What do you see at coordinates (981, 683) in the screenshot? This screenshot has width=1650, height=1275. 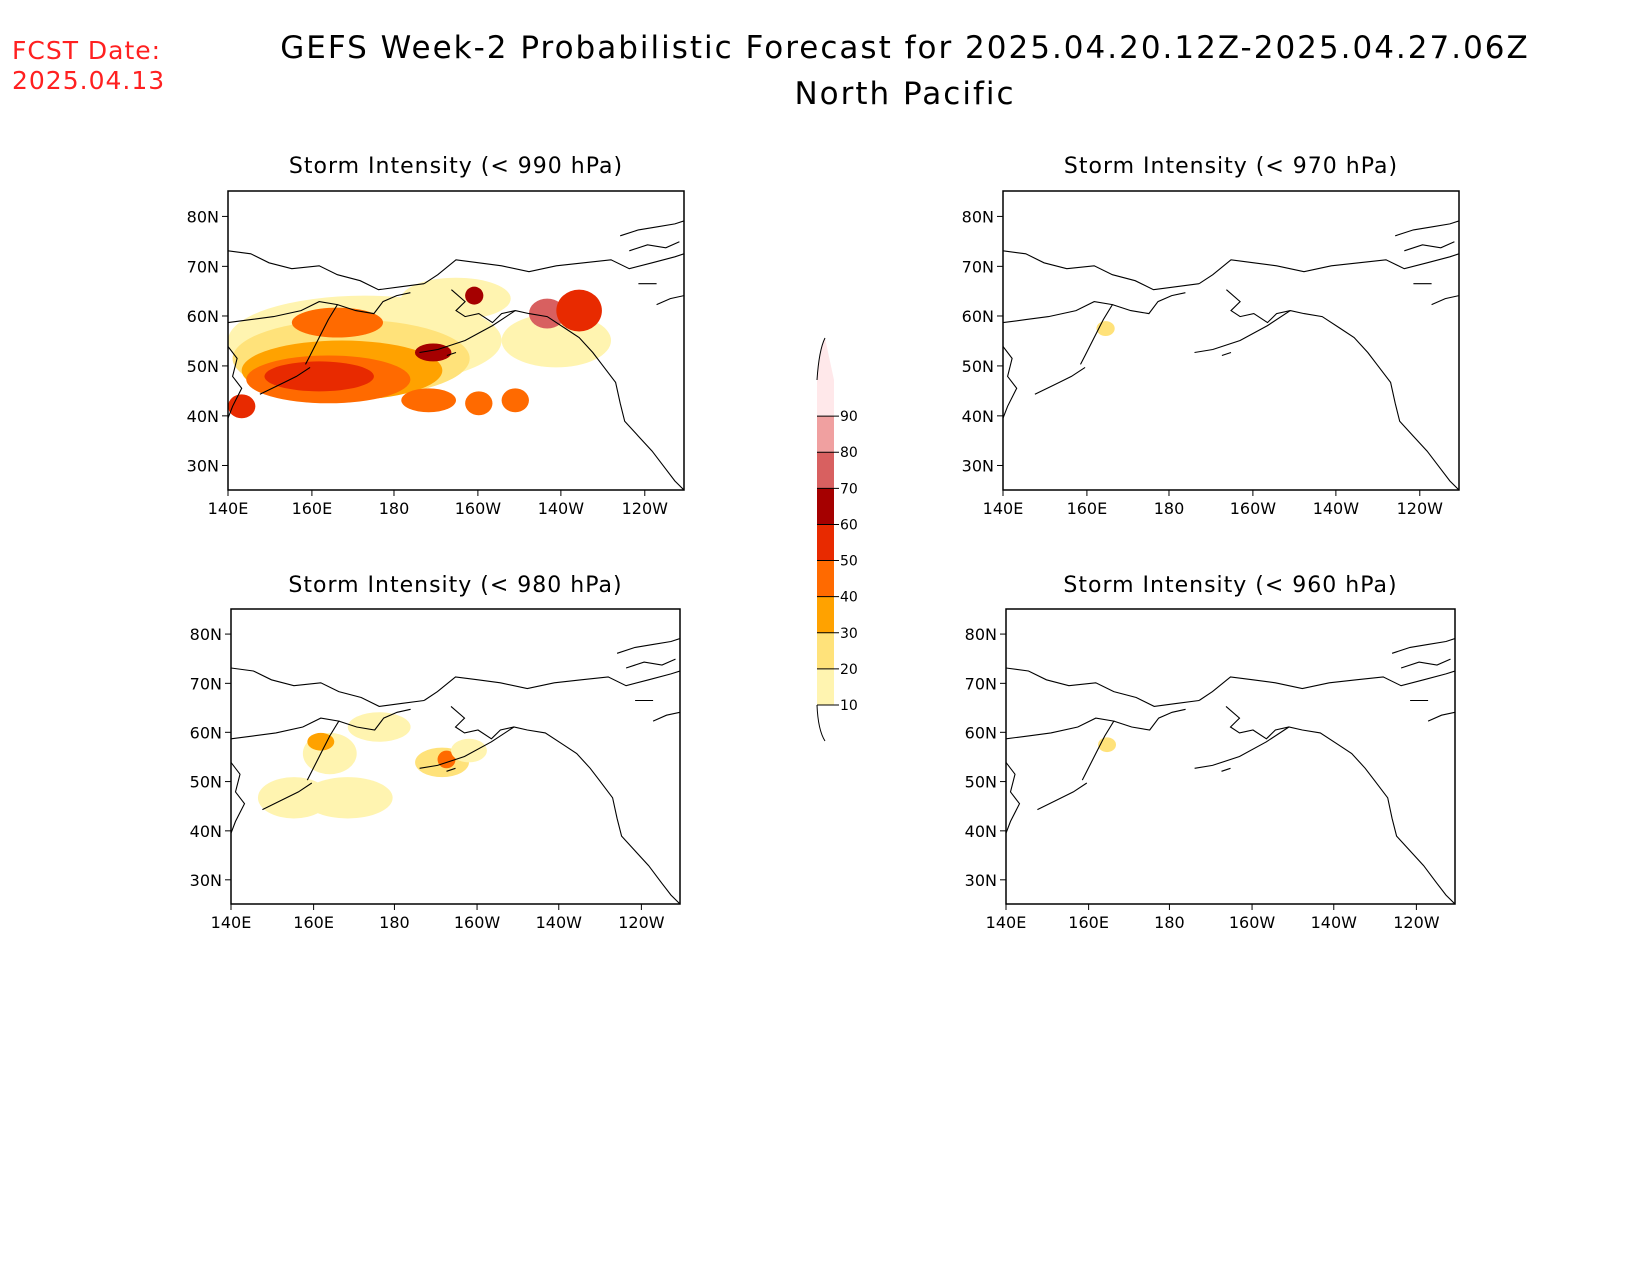 I see `lat-tick-label: 70N` at bounding box center [981, 683].